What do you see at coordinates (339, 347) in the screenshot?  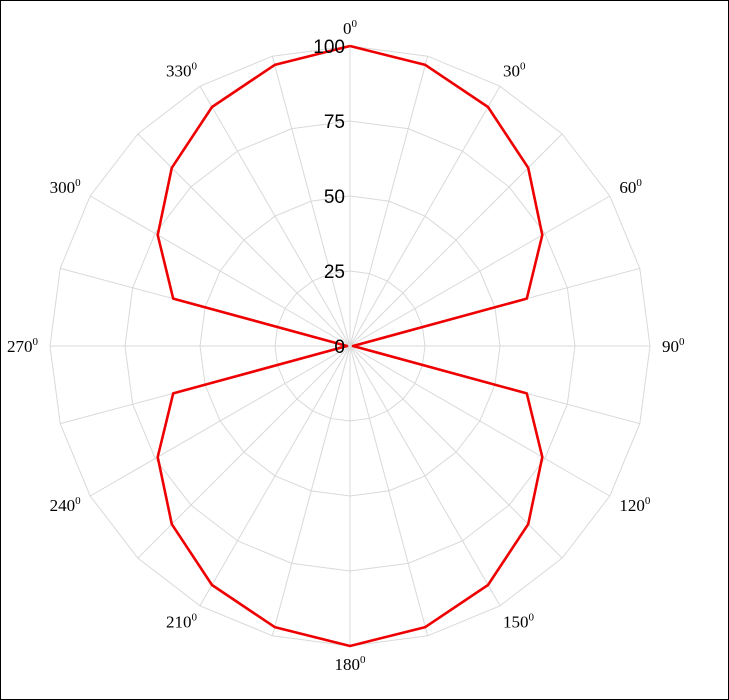 I see `radial-tick-label: 0` at bounding box center [339, 347].